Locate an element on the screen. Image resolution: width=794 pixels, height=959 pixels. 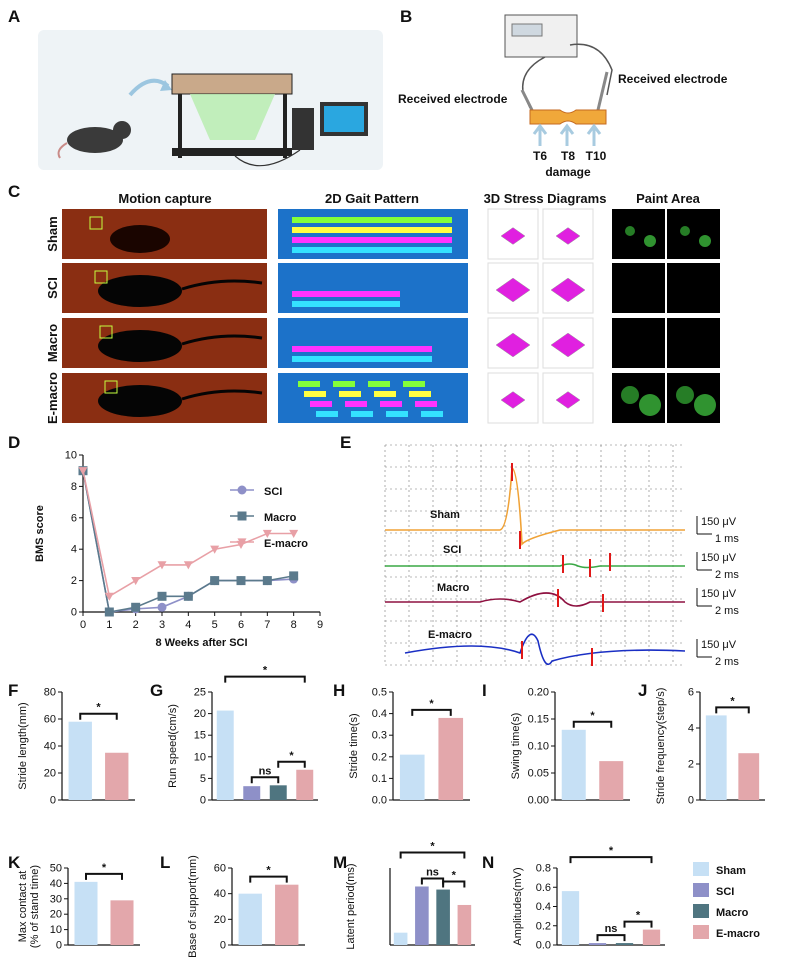
panel-letter: A is located at coordinates (14, 16).